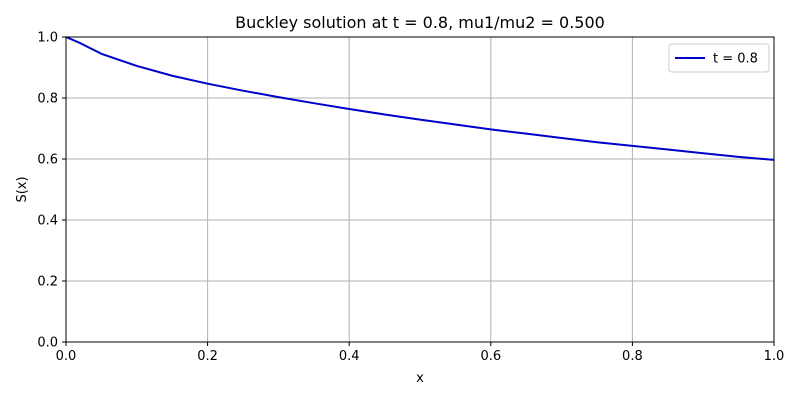 The image size is (800, 400). I want to click on x-tick-label: 1.0, so click(774, 356).